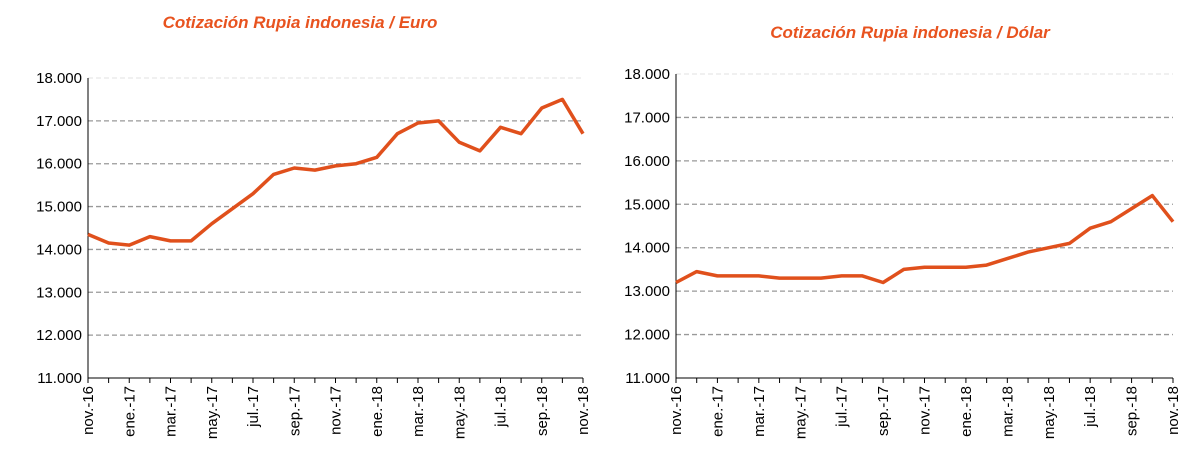 The width and height of the screenshot is (1187, 462). Describe the element at coordinates (300, 22) in the screenshot. I see `chart-title: Cotización Rupia indonesia / Euro` at that location.